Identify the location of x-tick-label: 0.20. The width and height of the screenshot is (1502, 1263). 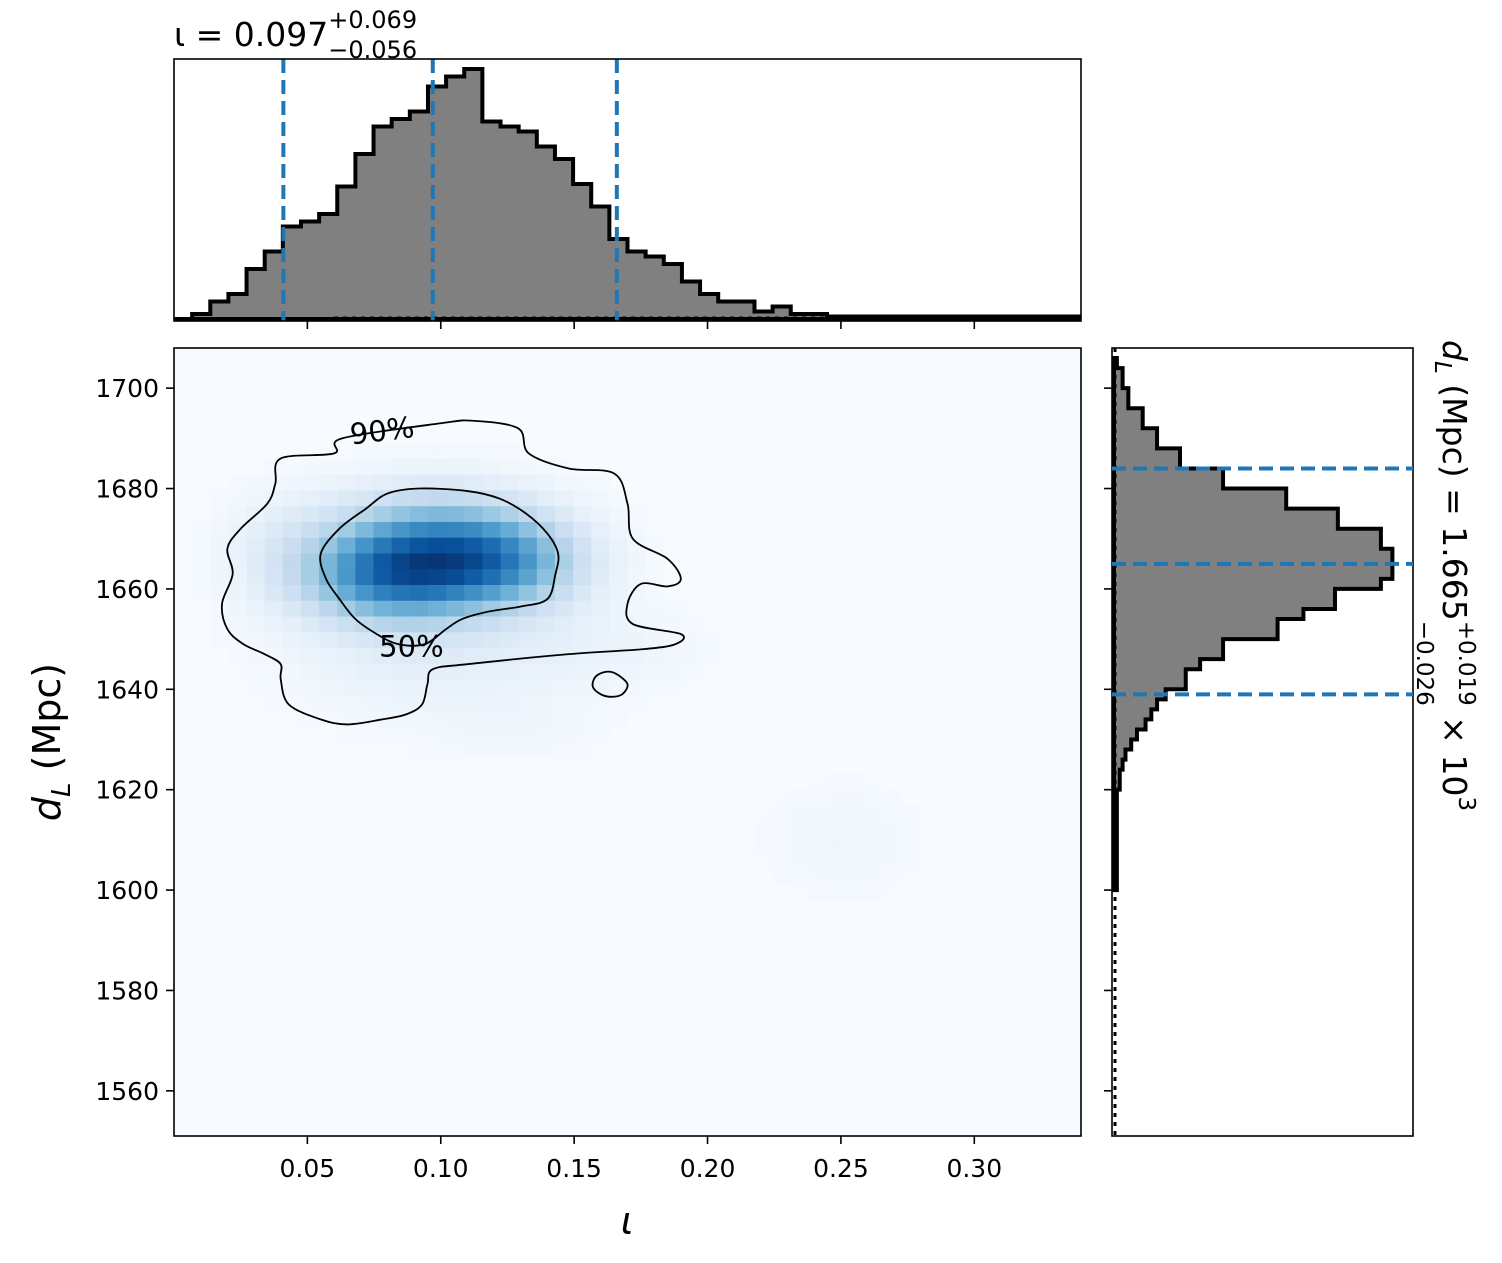
(708, 1168).